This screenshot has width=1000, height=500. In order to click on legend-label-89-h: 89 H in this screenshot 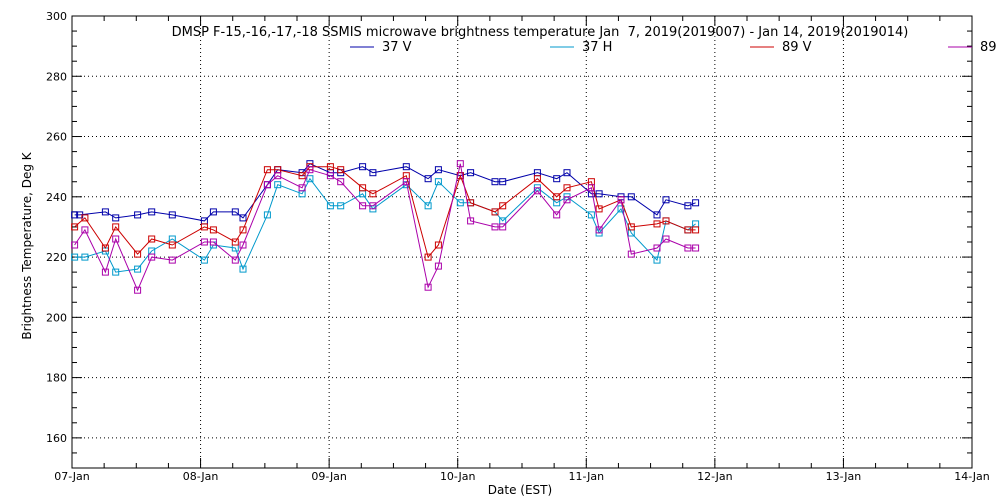, I will do `click(990, 47)`.